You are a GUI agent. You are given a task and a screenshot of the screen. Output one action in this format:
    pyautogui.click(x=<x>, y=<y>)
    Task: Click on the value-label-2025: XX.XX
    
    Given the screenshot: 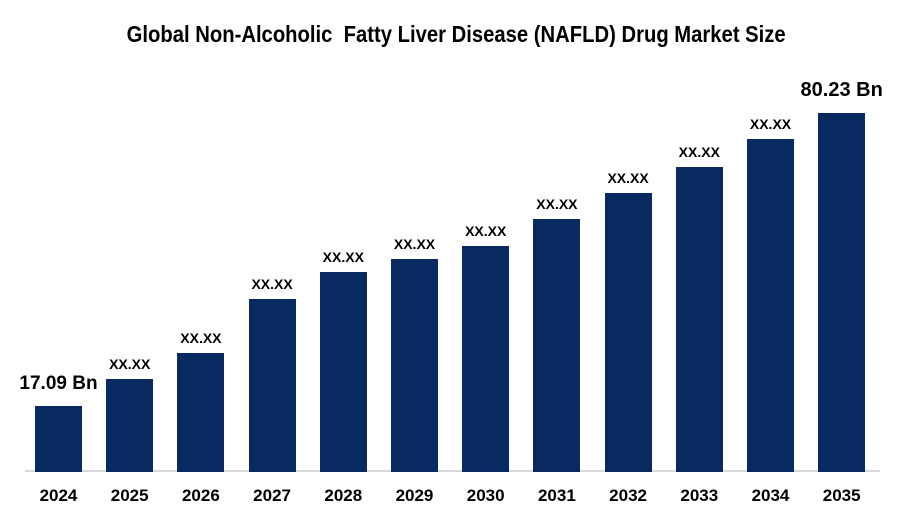 What is the action you would take?
    pyautogui.click(x=130, y=364)
    